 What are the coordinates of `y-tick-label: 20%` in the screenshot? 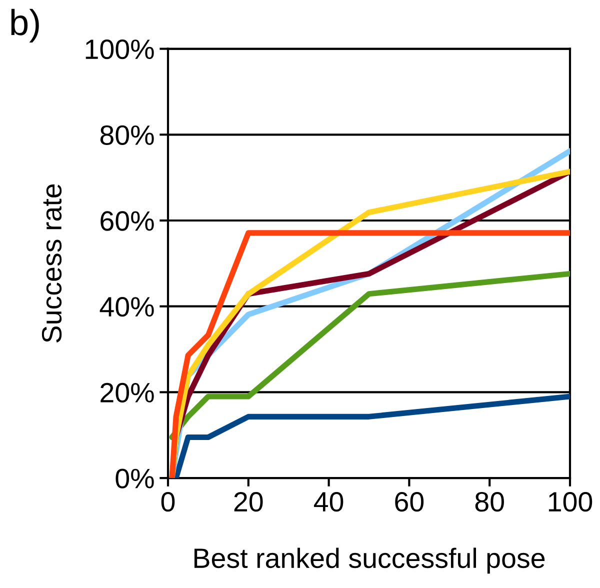 It's located at (127, 392).